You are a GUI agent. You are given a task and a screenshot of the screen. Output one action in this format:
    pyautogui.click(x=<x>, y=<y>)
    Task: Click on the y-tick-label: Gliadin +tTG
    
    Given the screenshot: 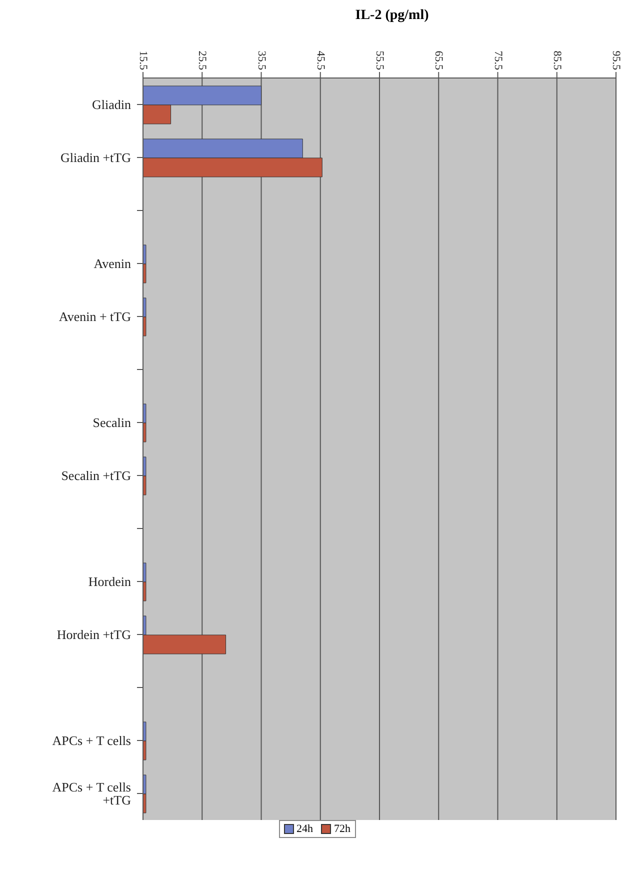 What is the action you would take?
    pyautogui.click(x=95, y=158)
    